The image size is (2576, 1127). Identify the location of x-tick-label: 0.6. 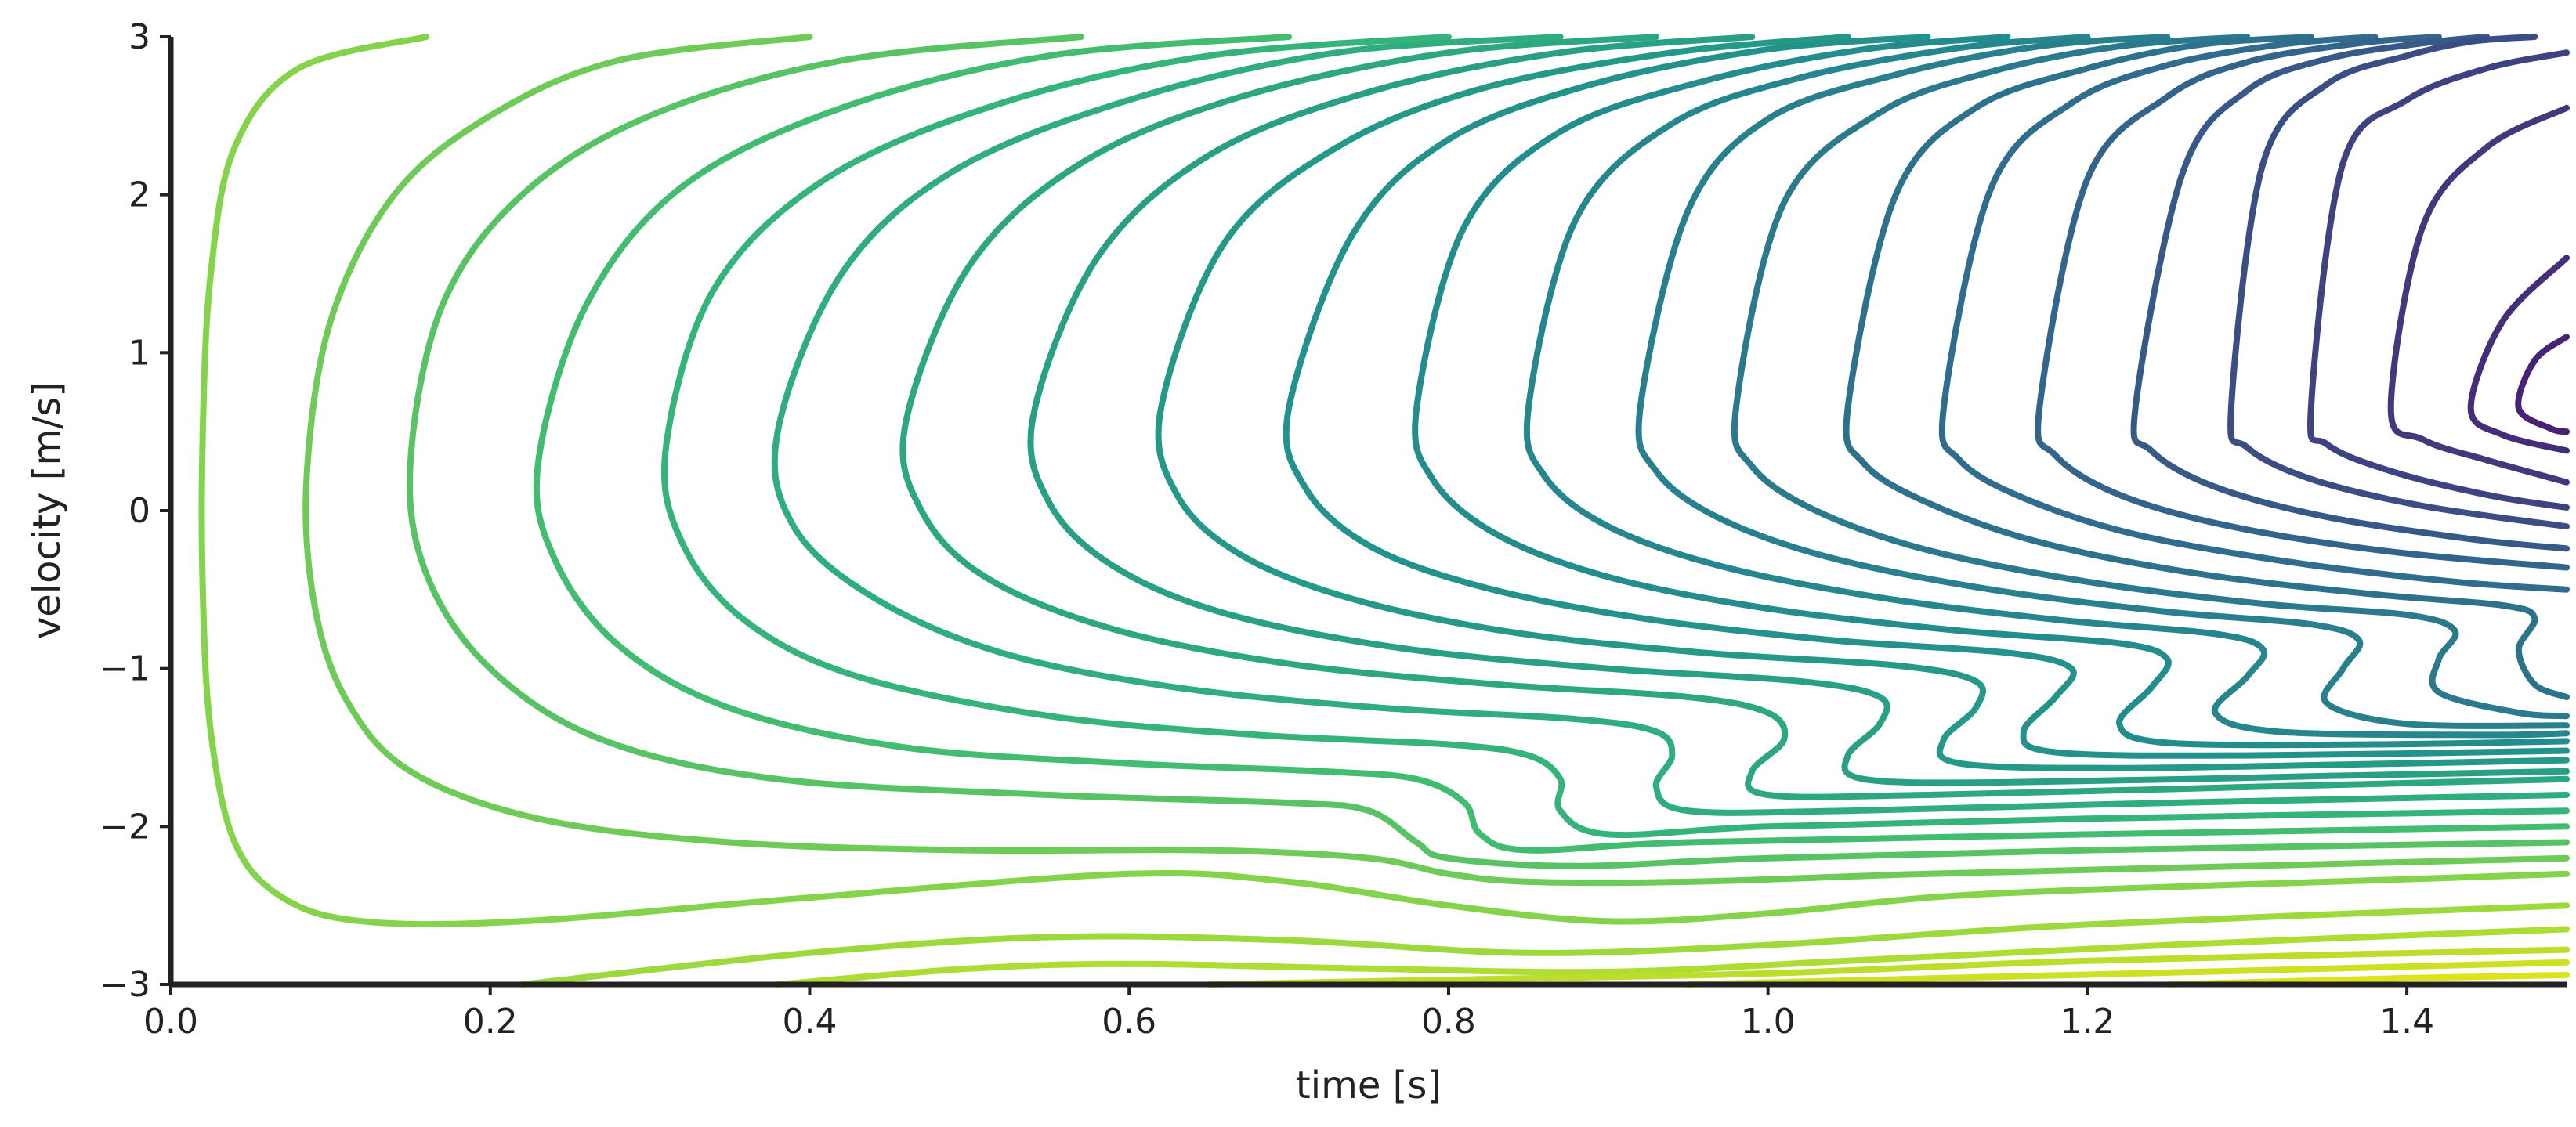
(1129, 1022).